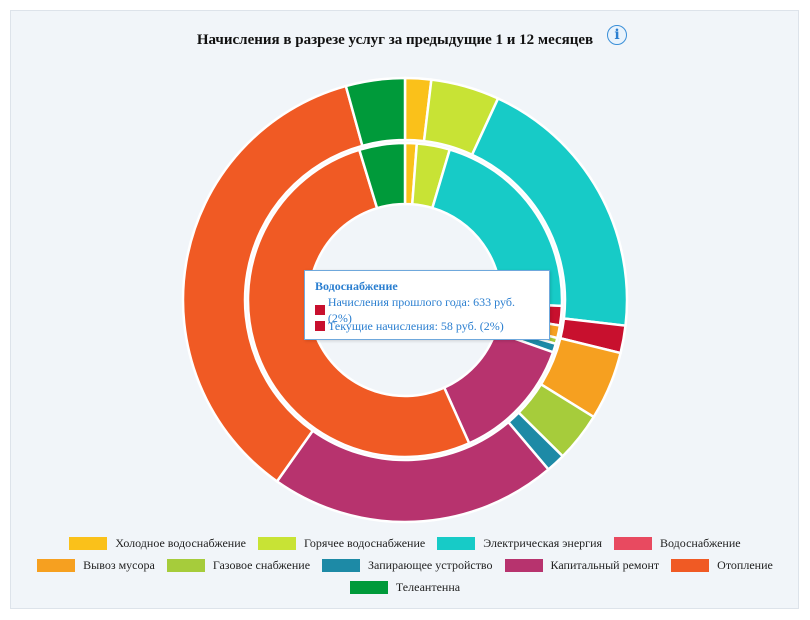 This screenshot has width=810, height=620. I want to click on tooltip-row-2: Текущие начисления: 58 руб. (2%), so click(427, 326).